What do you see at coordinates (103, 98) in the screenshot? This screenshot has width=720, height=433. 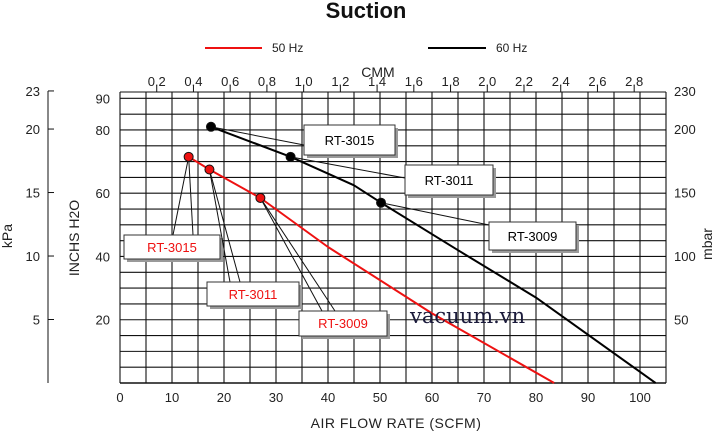 I see `y-tick-label: 90` at bounding box center [103, 98].